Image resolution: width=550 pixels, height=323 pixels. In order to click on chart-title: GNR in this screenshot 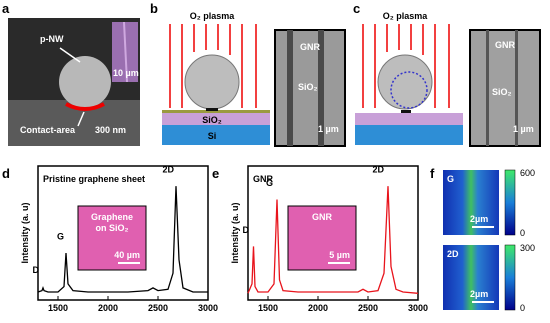, I will do `click(263, 179)`.